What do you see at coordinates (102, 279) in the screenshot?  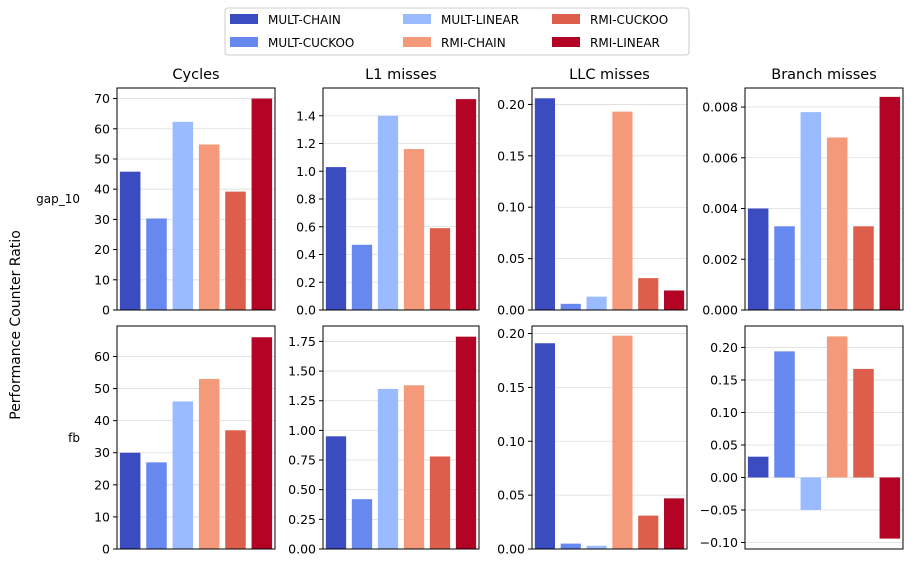 I see `y-tick-label: 10` at bounding box center [102, 279].